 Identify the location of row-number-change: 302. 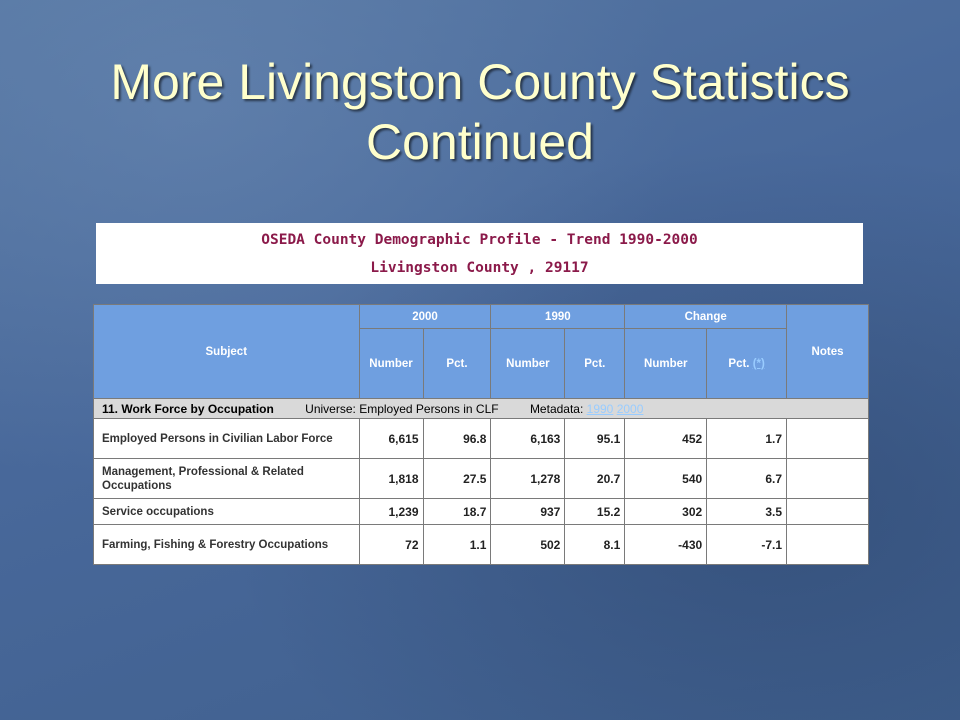
(666, 511).